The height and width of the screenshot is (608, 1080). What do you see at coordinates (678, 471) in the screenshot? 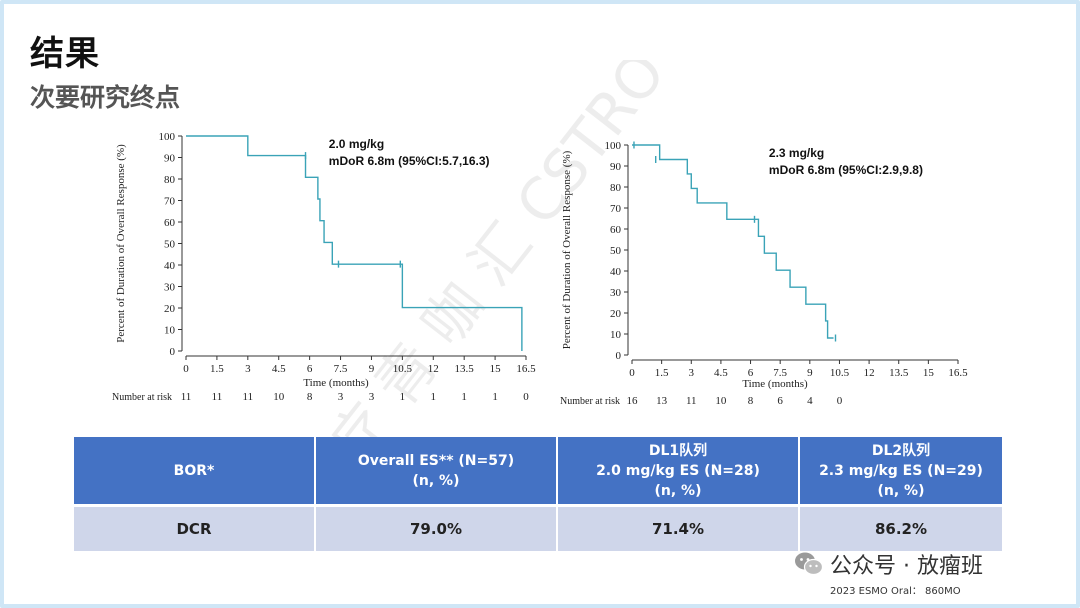
I see `header-dl1: DL1队列 2.0 mg/kg ES (N=28) (n, %)` at bounding box center [678, 471].